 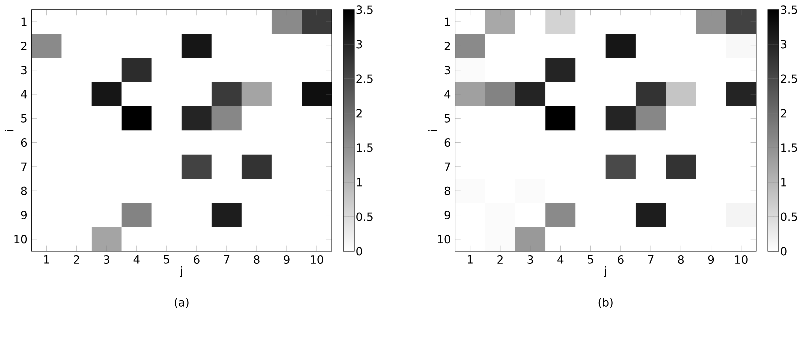 I want to click on text: (a), so click(x=182, y=303).